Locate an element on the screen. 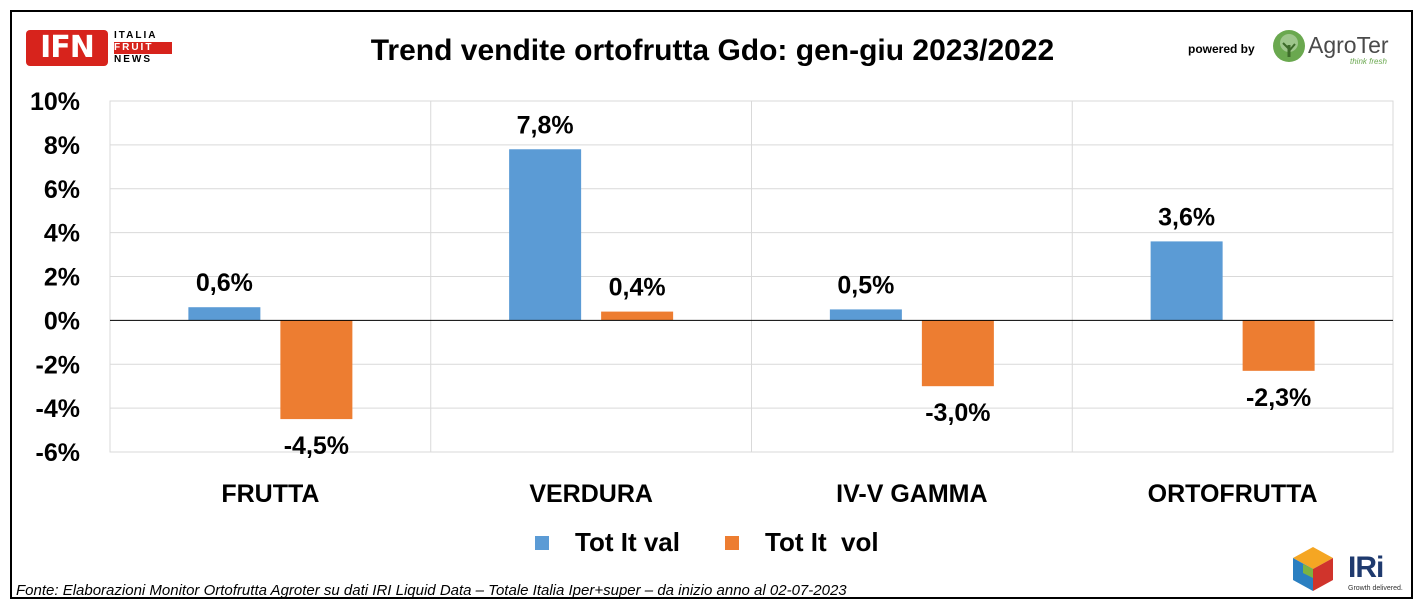 The height and width of the screenshot is (611, 1427). x-tick-label: VERDURA is located at coordinates (591, 494).